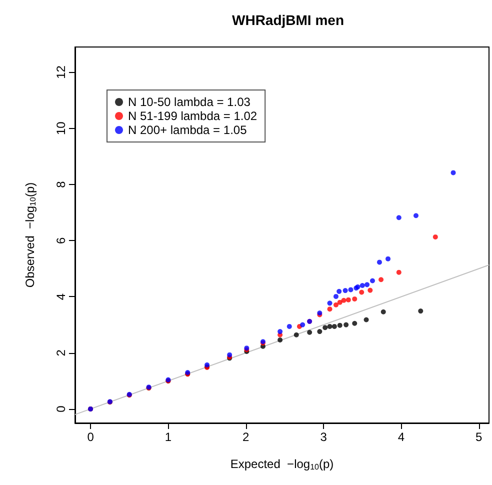  What do you see at coordinates (61, 352) in the screenshot?
I see `y-tick-label: 2` at bounding box center [61, 352].